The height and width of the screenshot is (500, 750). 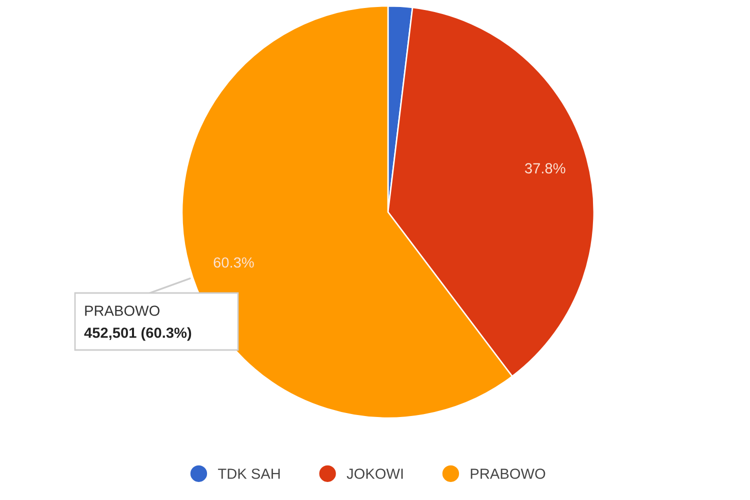 I want to click on legend-label: TDK SAH, so click(x=249, y=473).